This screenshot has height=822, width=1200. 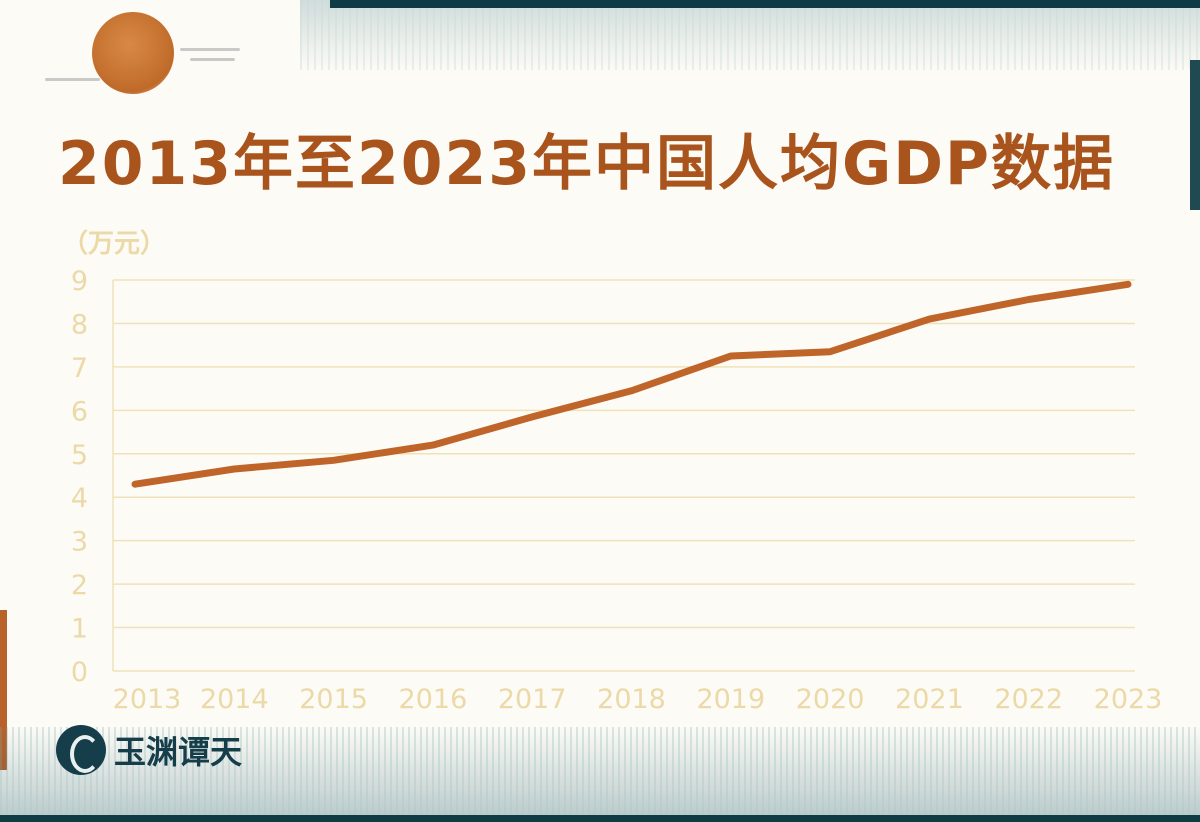 I want to click on left-edge-accent, so click(x=3, y=690).